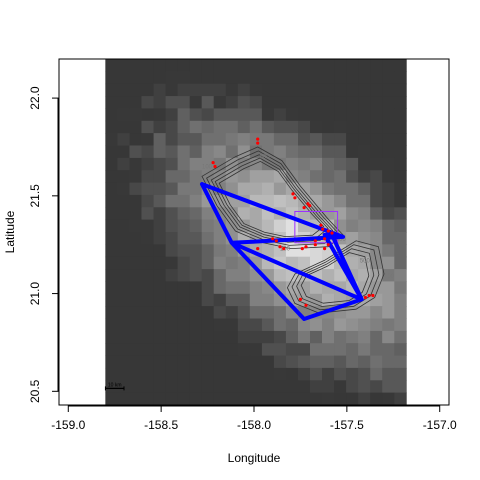  What do you see at coordinates (161, 425) in the screenshot?
I see `x-tick-label: -158.5` at bounding box center [161, 425].